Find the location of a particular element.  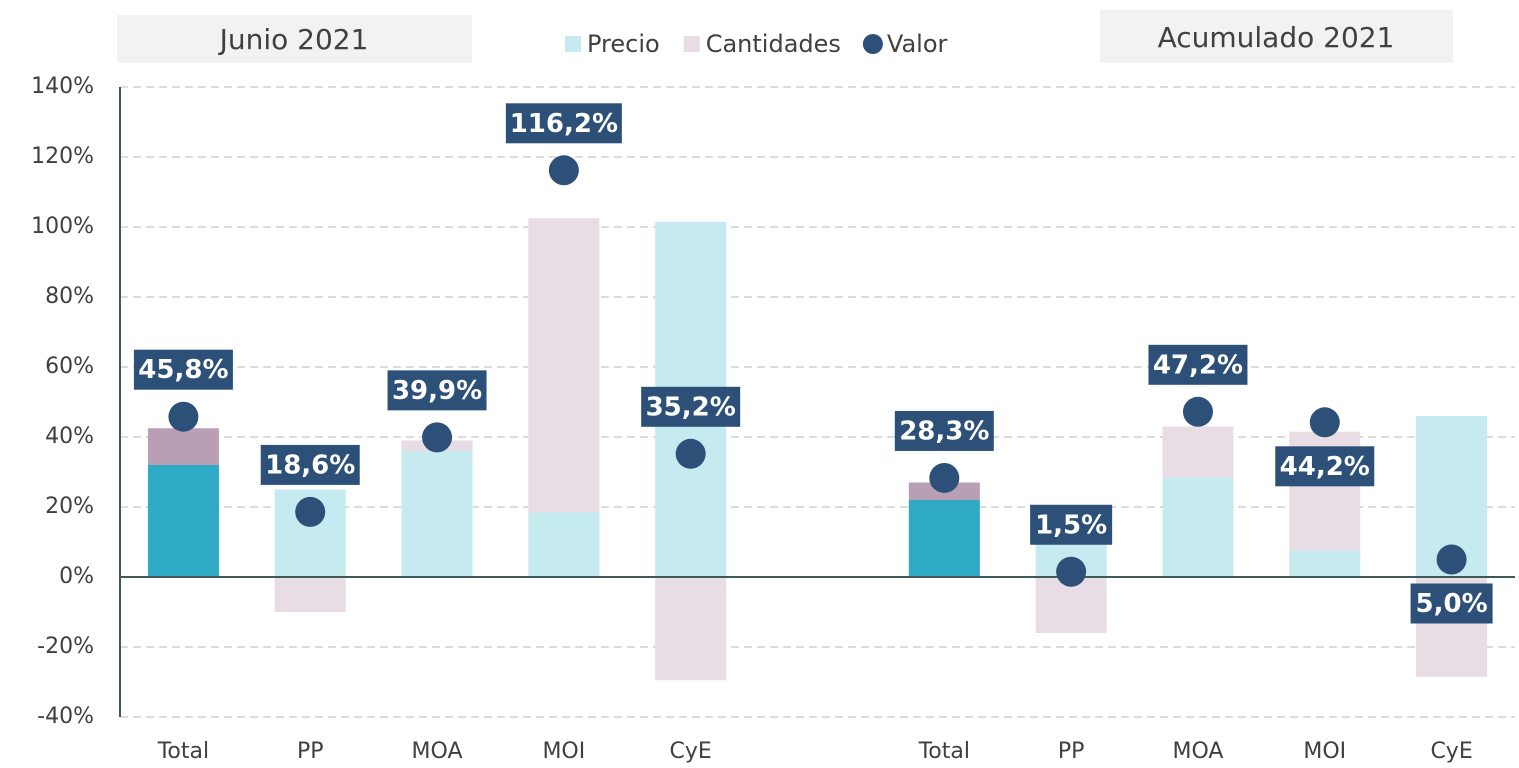

header-right: Acumulado 2021 is located at coordinates (1276, 37).